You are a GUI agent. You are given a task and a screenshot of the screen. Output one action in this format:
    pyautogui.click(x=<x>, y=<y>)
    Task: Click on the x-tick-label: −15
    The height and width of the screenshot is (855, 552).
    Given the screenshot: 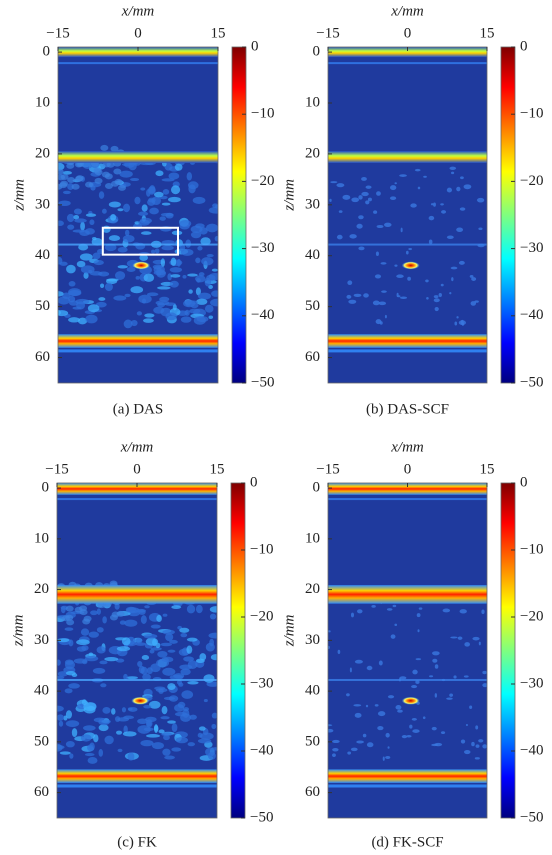 What is the action you would take?
    pyautogui.click(x=56, y=469)
    